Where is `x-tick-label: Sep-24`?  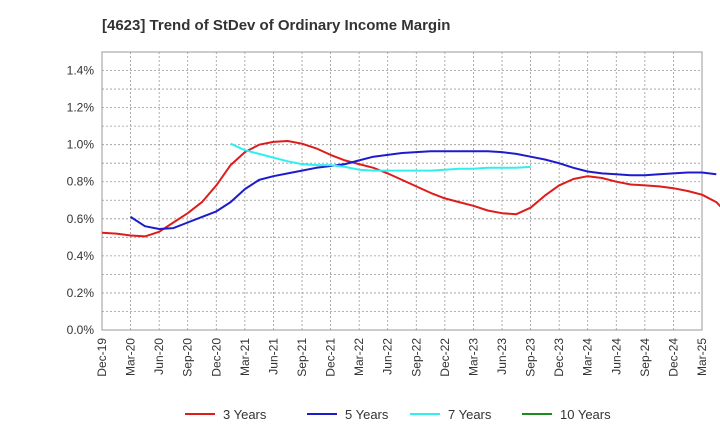
x-tick-label: Sep-24 is located at coordinates (645, 357).